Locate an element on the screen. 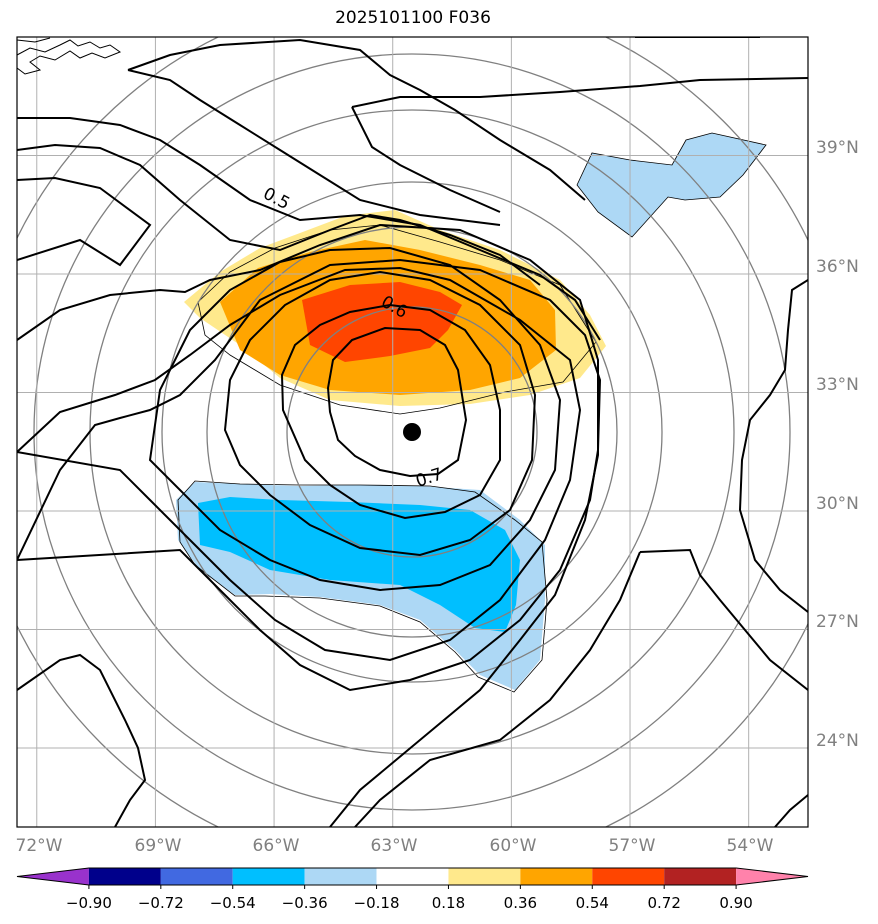 This screenshot has width=878, height=924. lat-label: 39°N is located at coordinates (837, 148).